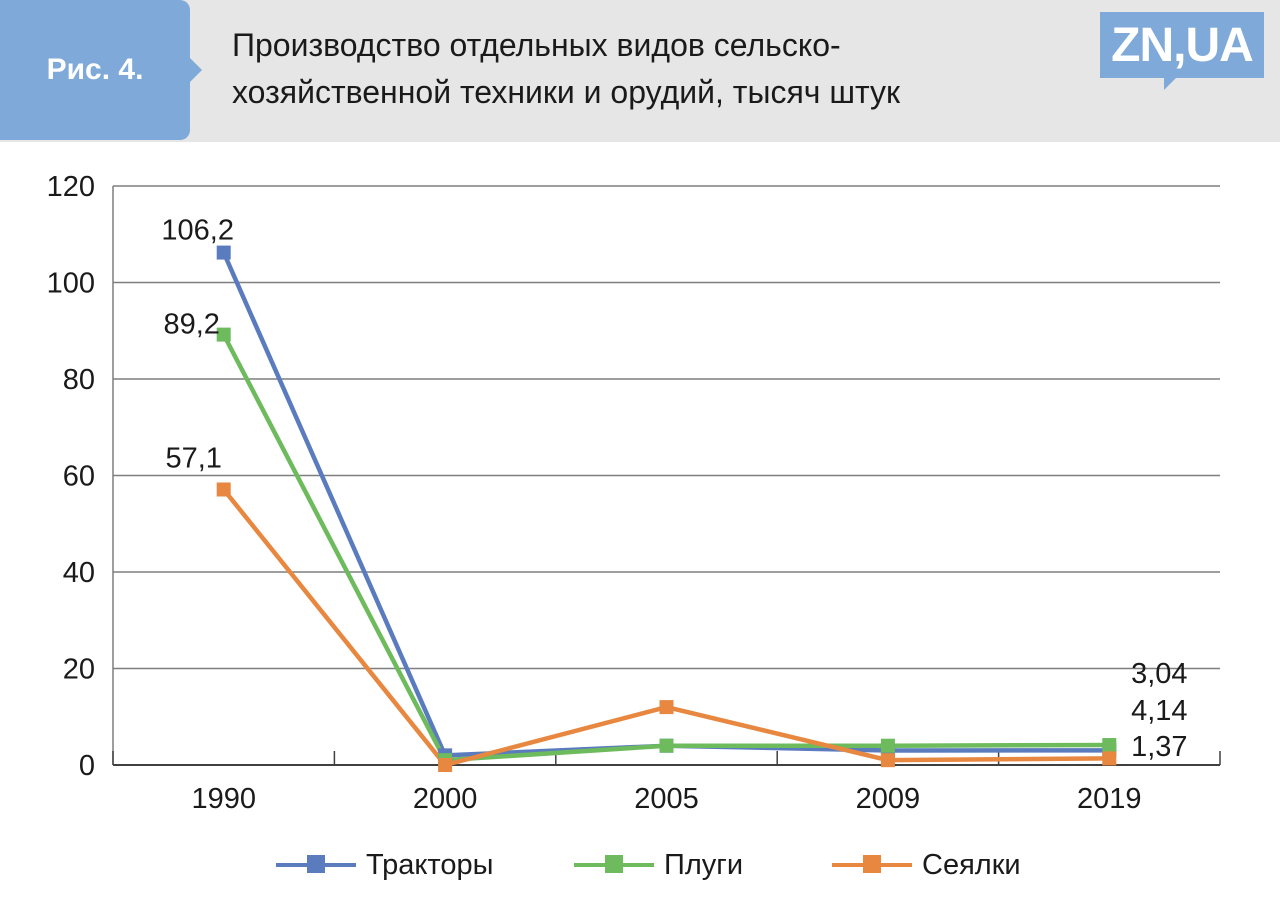 The width and height of the screenshot is (1280, 922). What do you see at coordinates (191, 325) in the screenshot?
I see `data-label: 89,2` at bounding box center [191, 325].